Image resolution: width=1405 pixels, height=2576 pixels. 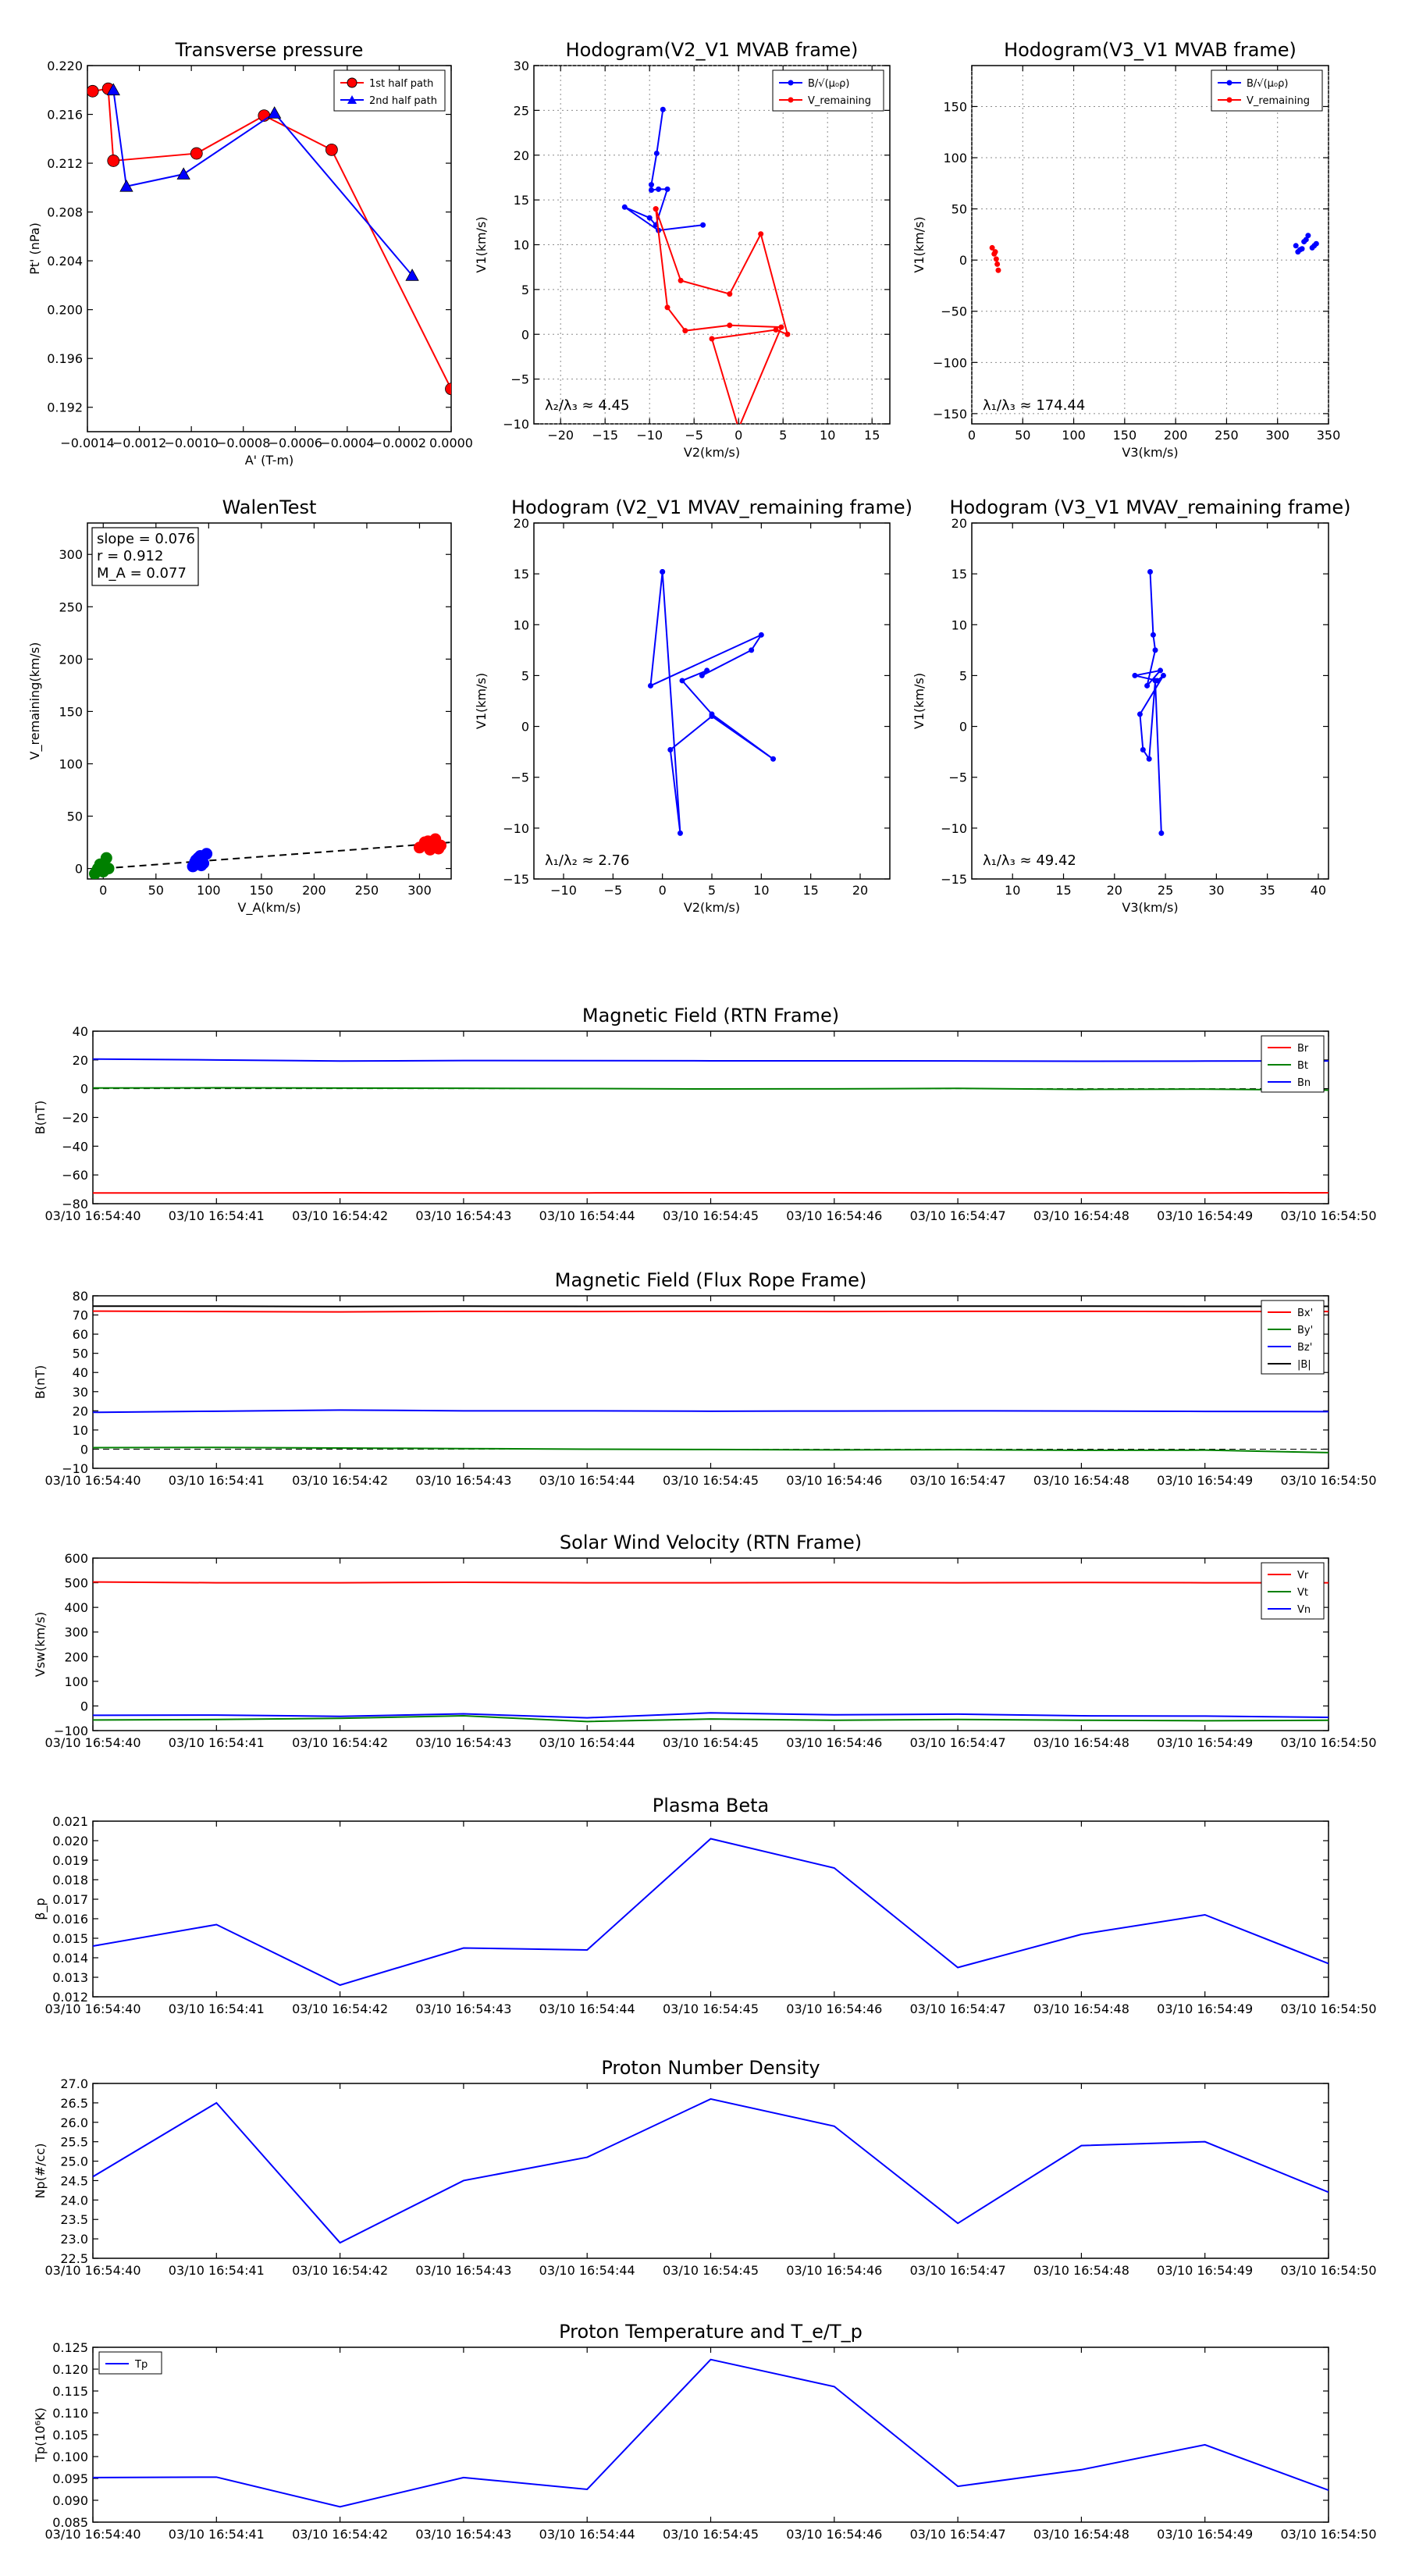 I want to click on x-tick-label: 300, so click(x=419, y=890).